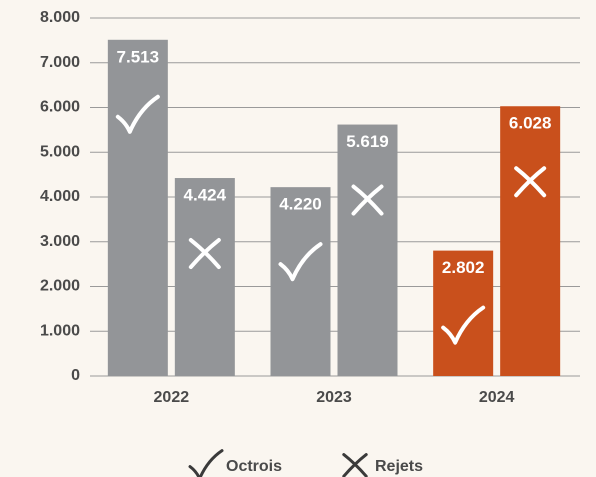 The image size is (596, 477). I want to click on y-tick-label: 6.000, so click(60, 107).